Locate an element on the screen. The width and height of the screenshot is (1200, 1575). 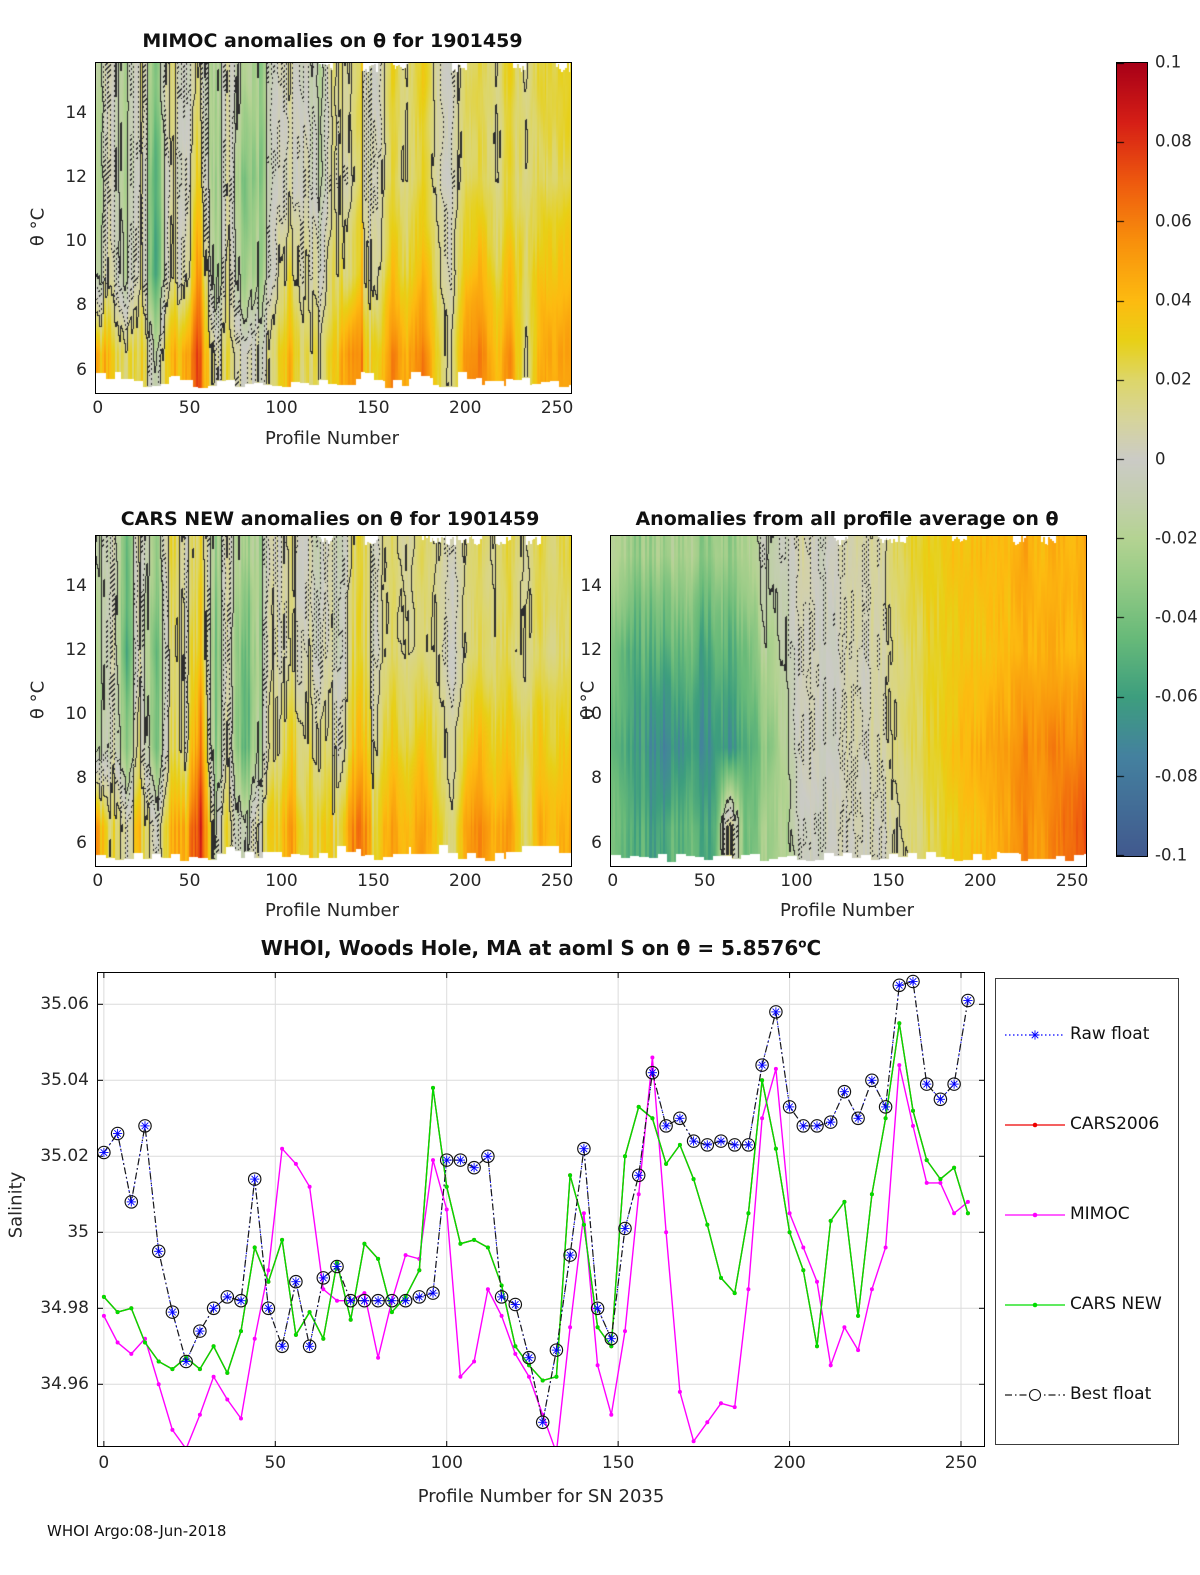
legend-item-mimoc: MIMOC is located at coordinates (1087, 1215).